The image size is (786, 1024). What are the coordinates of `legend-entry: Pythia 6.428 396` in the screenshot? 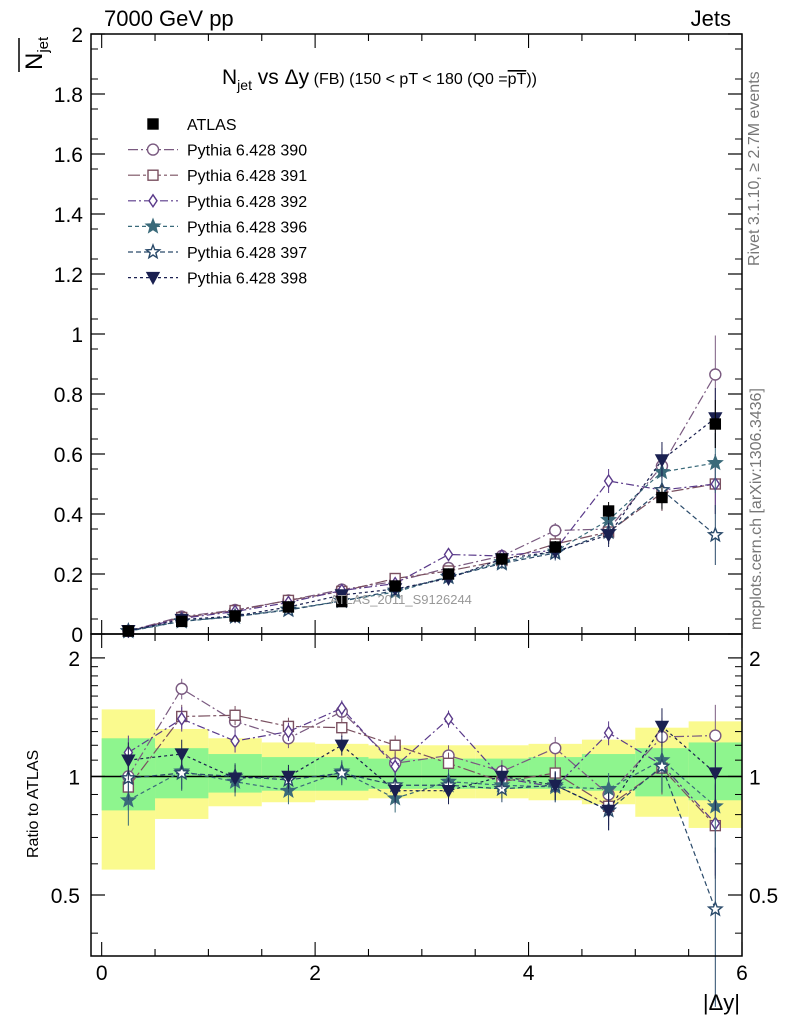 It's located at (217, 226).